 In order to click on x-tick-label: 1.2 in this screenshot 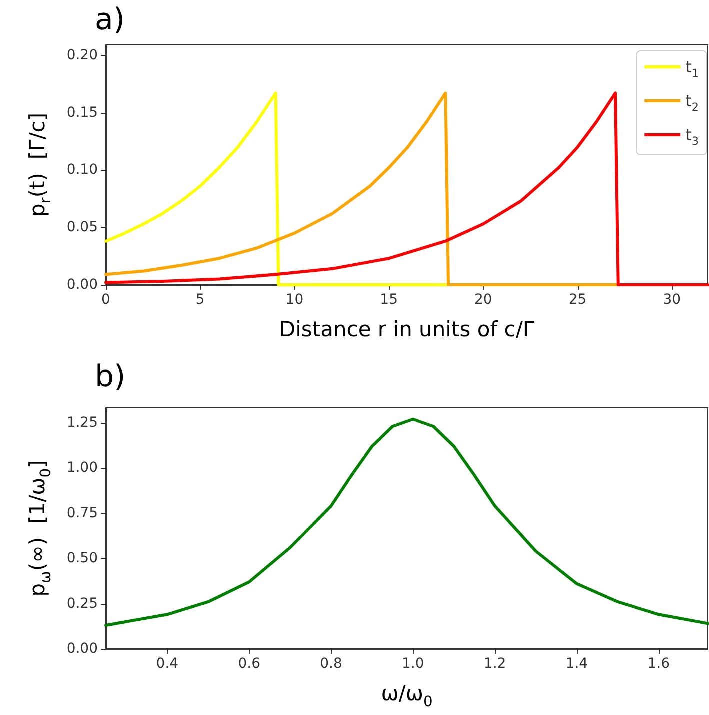, I will do `click(495, 664)`.